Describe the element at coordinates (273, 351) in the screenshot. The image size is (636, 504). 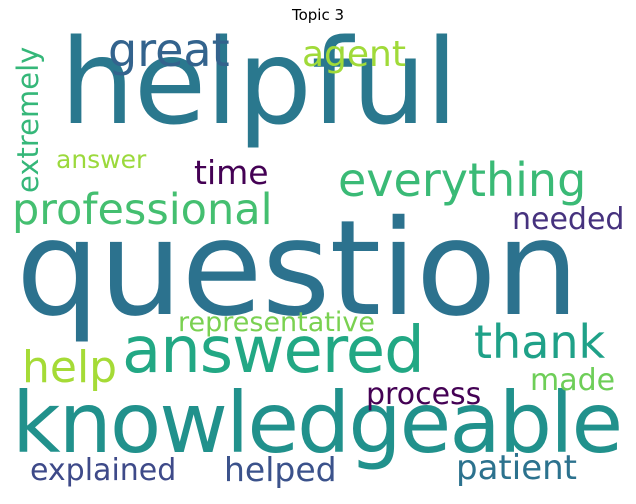
I see `word-answered: answered` at that location.